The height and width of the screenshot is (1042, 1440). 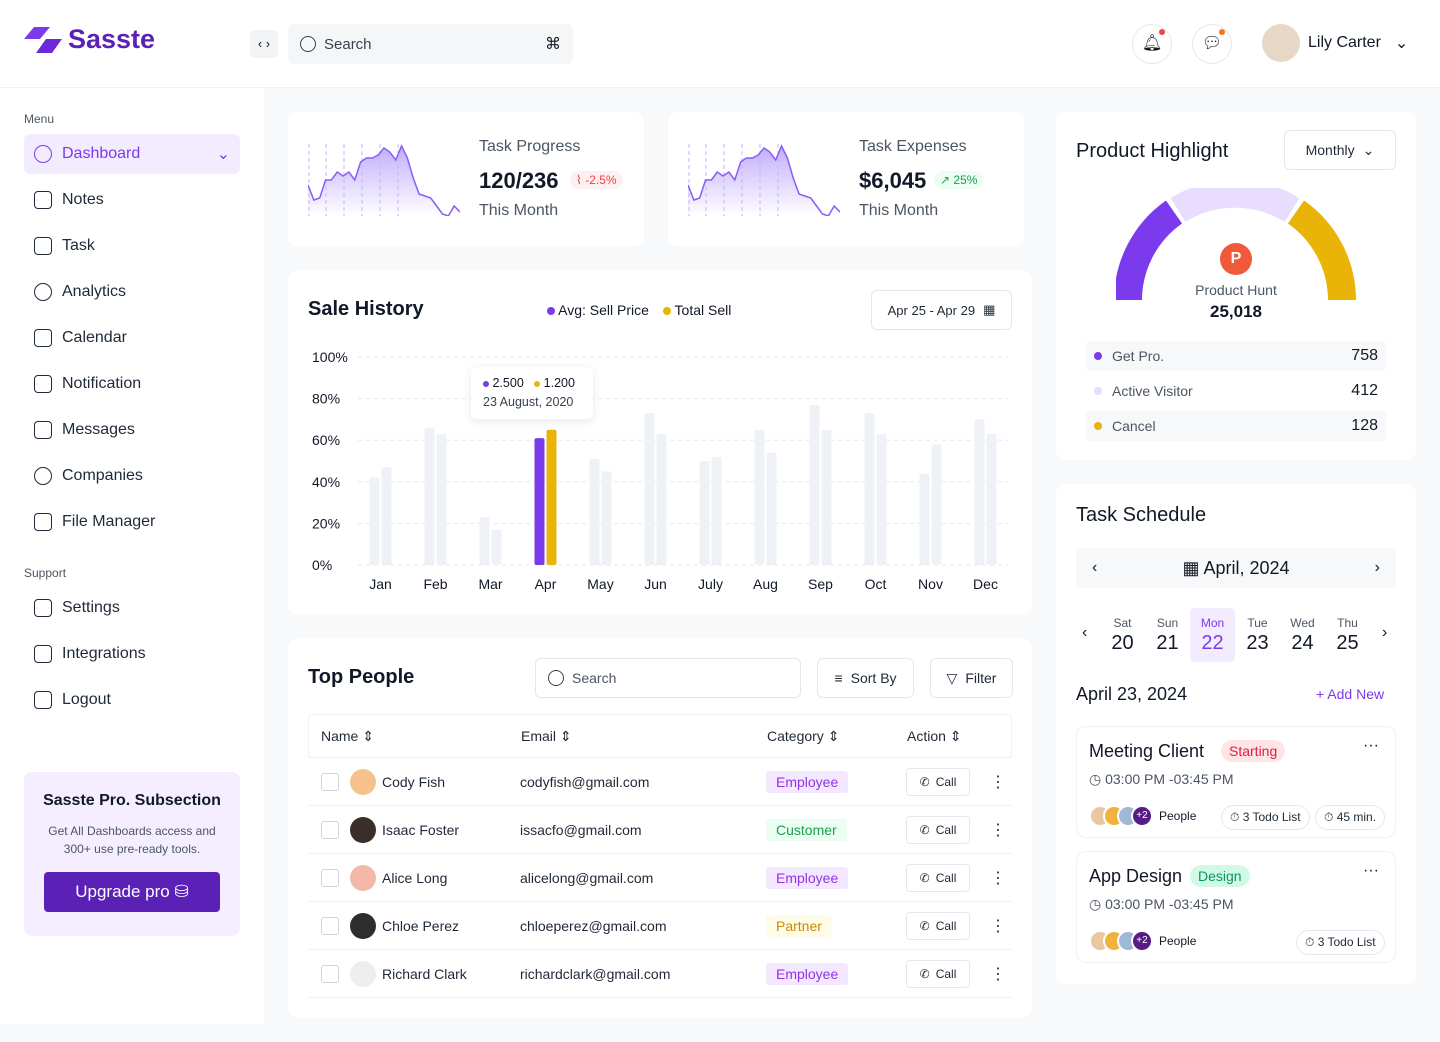 I want to click on sidebar-item-settings: Settings, so click(x=132, y=608).